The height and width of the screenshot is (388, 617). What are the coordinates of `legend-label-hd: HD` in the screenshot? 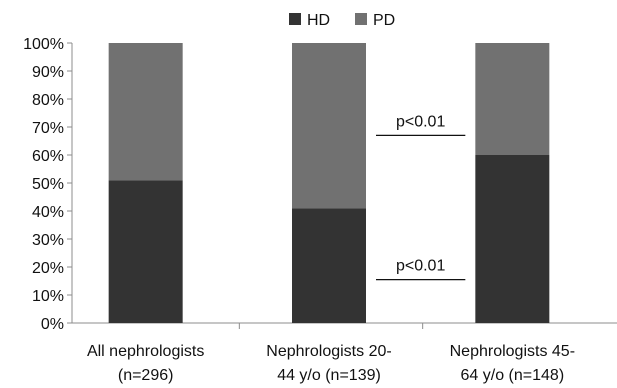 It's located at (318, 20).